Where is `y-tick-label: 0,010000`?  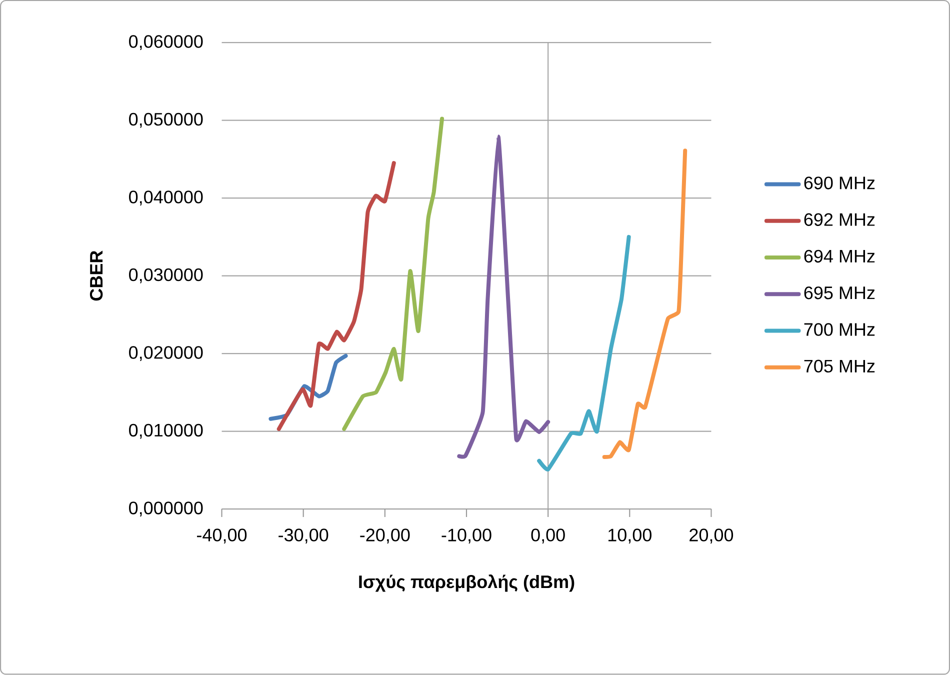
y-tick-label: 0,010000 is located at coordinates (166, 431).